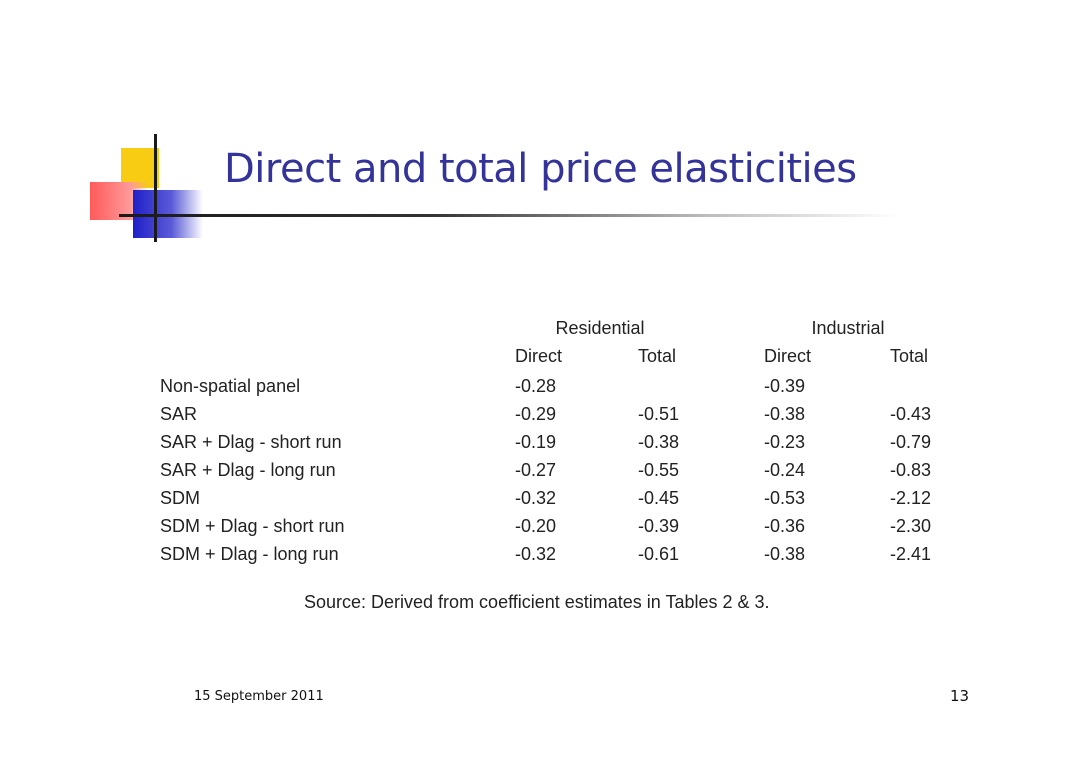 This screenshot has height=763, width=1080. I want to click on cell-residential-direct: -0.27, so click(536, 470).